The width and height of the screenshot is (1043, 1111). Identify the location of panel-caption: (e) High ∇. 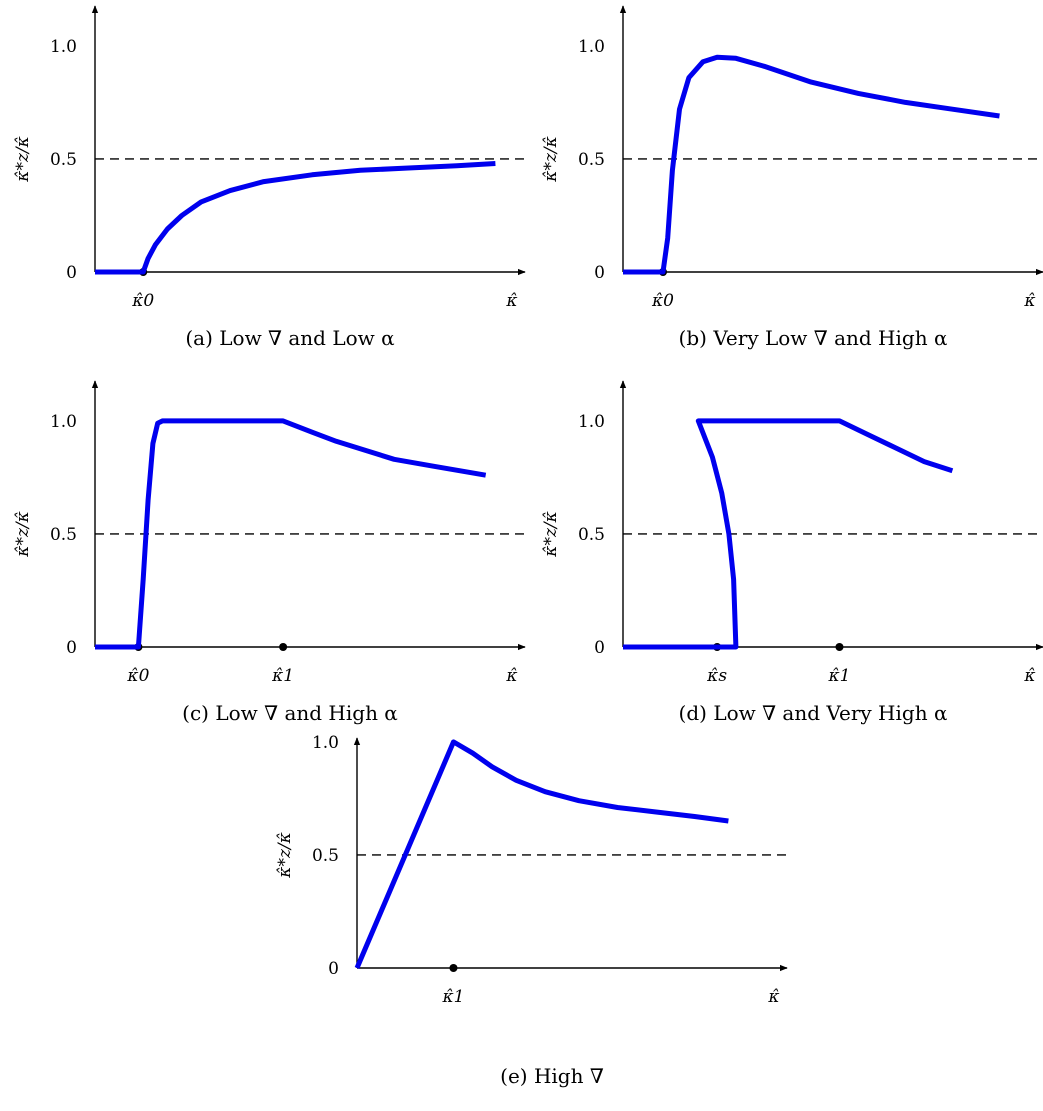
(552, 1076).